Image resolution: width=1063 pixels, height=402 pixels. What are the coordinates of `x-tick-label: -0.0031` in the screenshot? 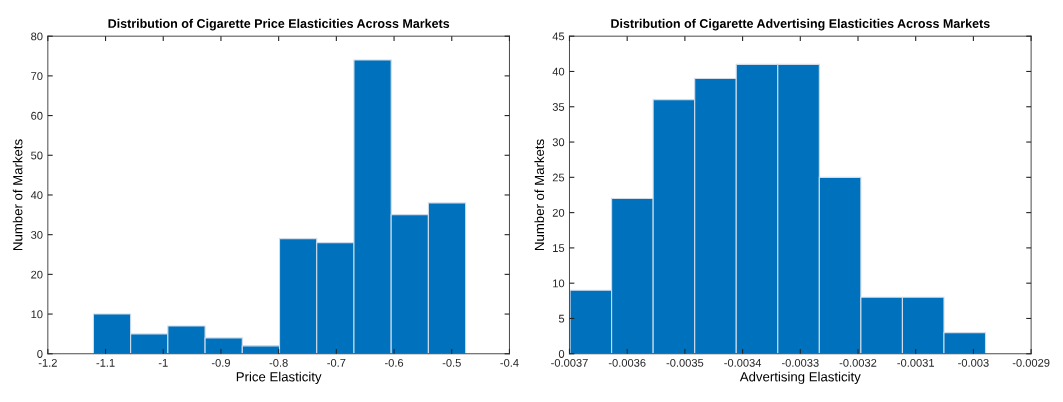 It's located at (915, 362).